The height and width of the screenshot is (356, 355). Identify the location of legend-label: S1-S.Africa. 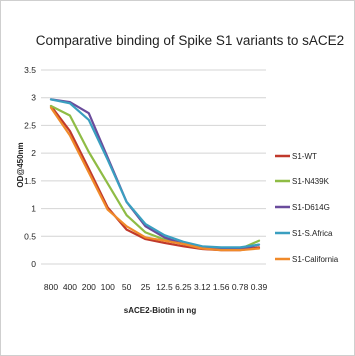
(312, 233).